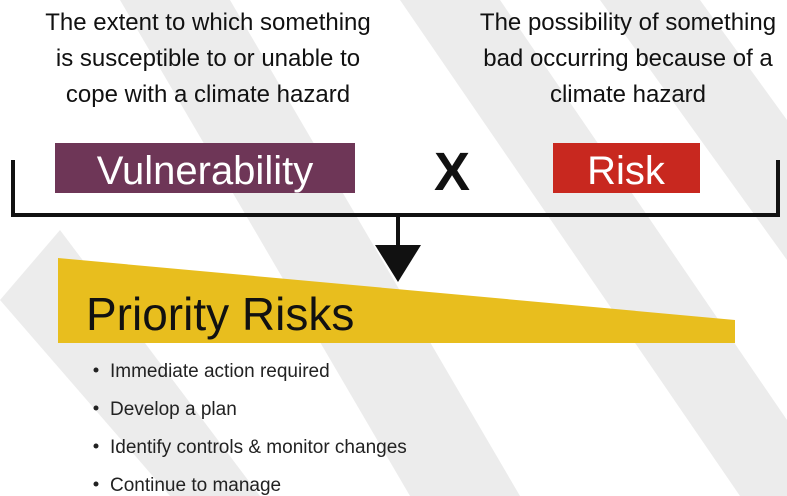 This screenshot has height=496, width=787. I want to click on priority-wedge, so click(396, 300).